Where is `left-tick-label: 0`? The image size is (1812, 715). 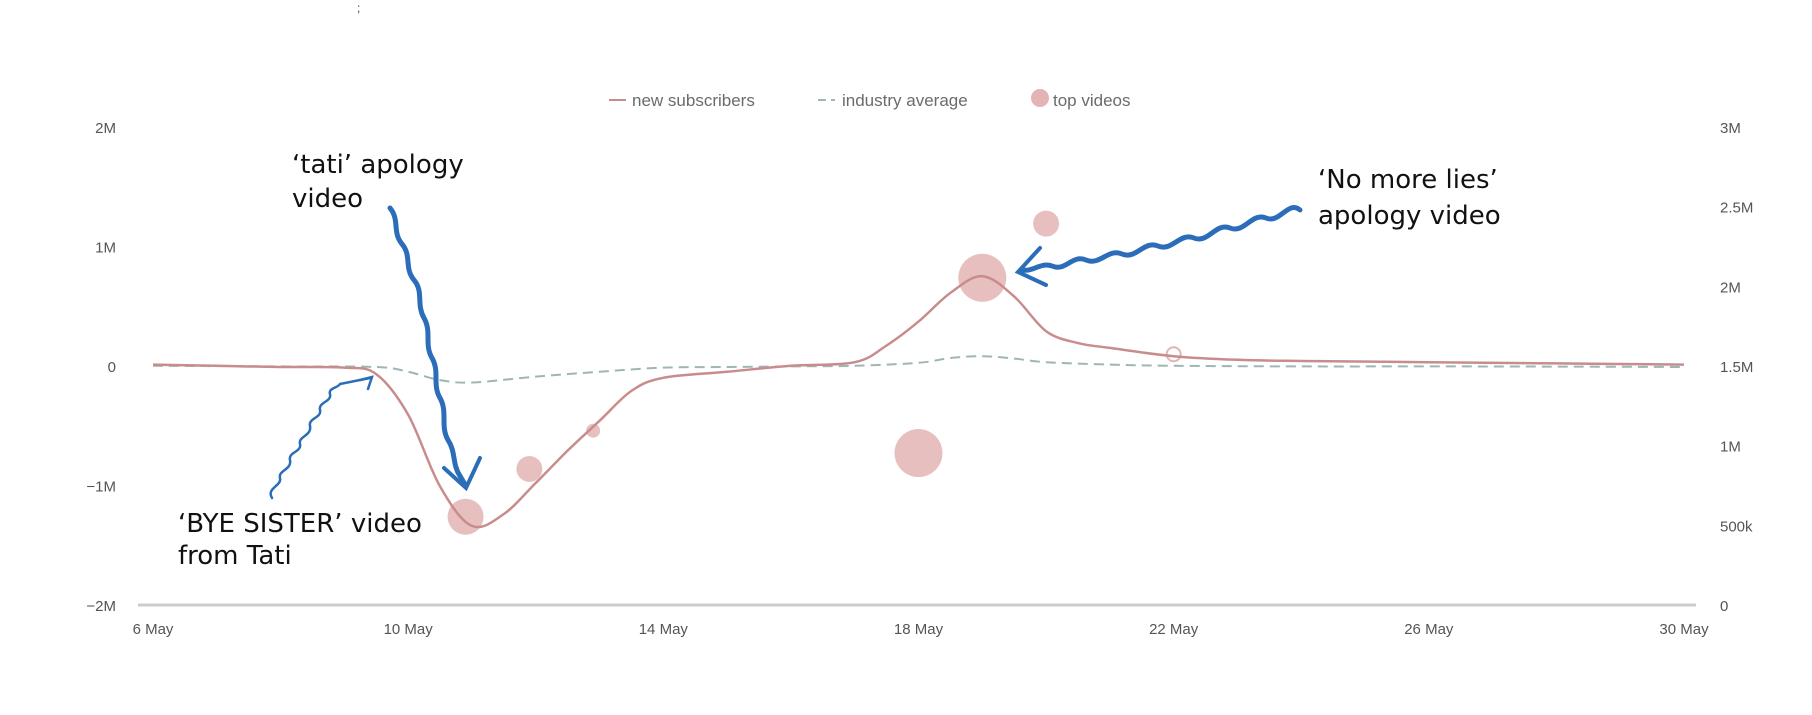
left-tick-label: 0 is located at coordinates (112, 367).